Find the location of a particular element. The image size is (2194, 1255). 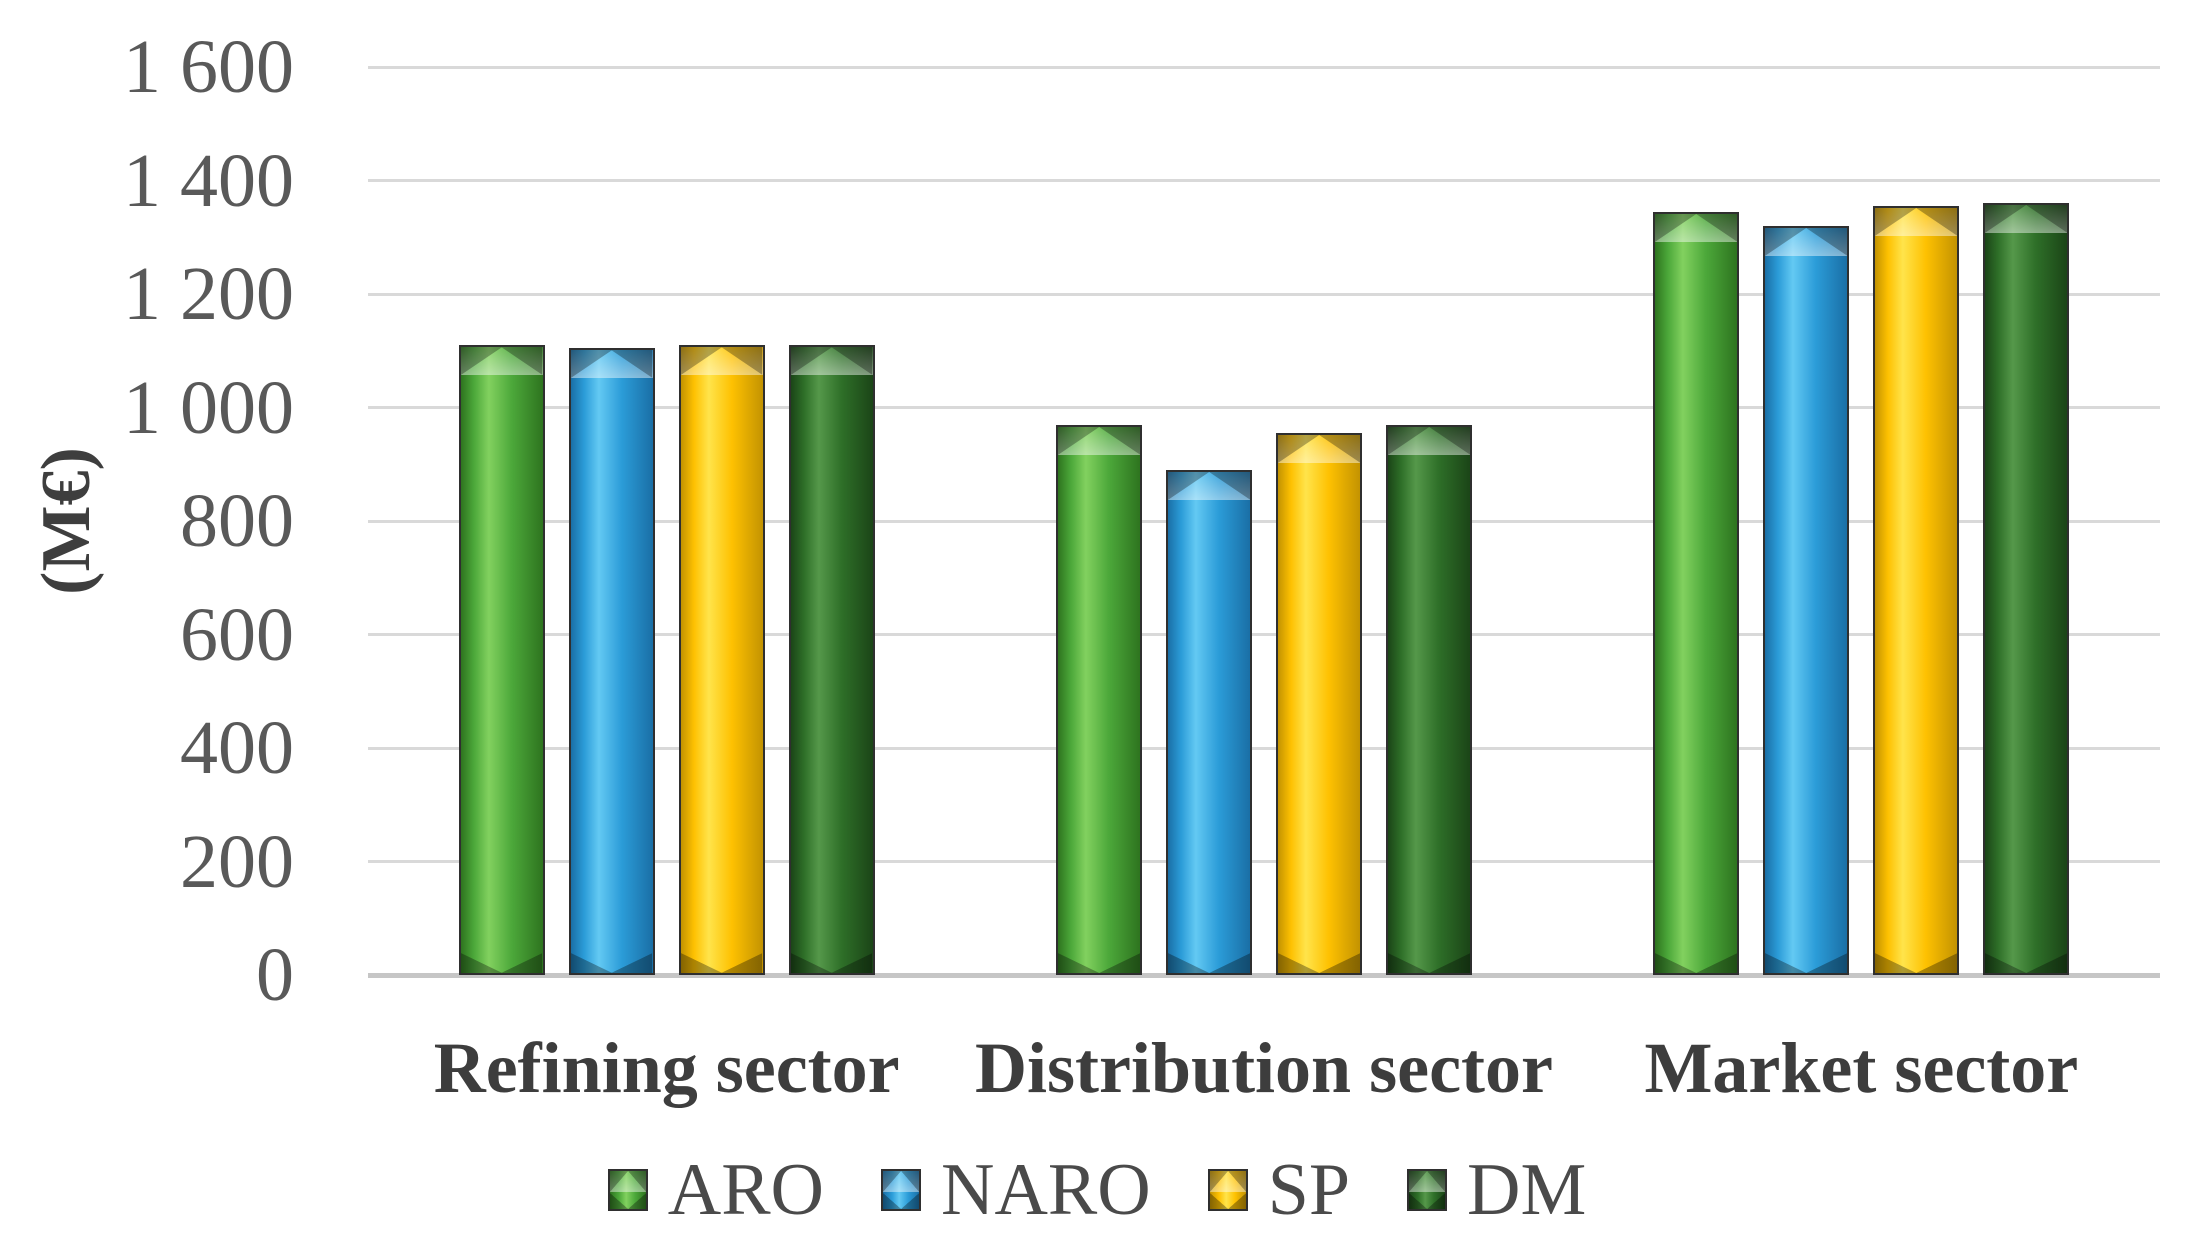

legend: ARO NARO SP DM is located at coordinates (1097, 1190).